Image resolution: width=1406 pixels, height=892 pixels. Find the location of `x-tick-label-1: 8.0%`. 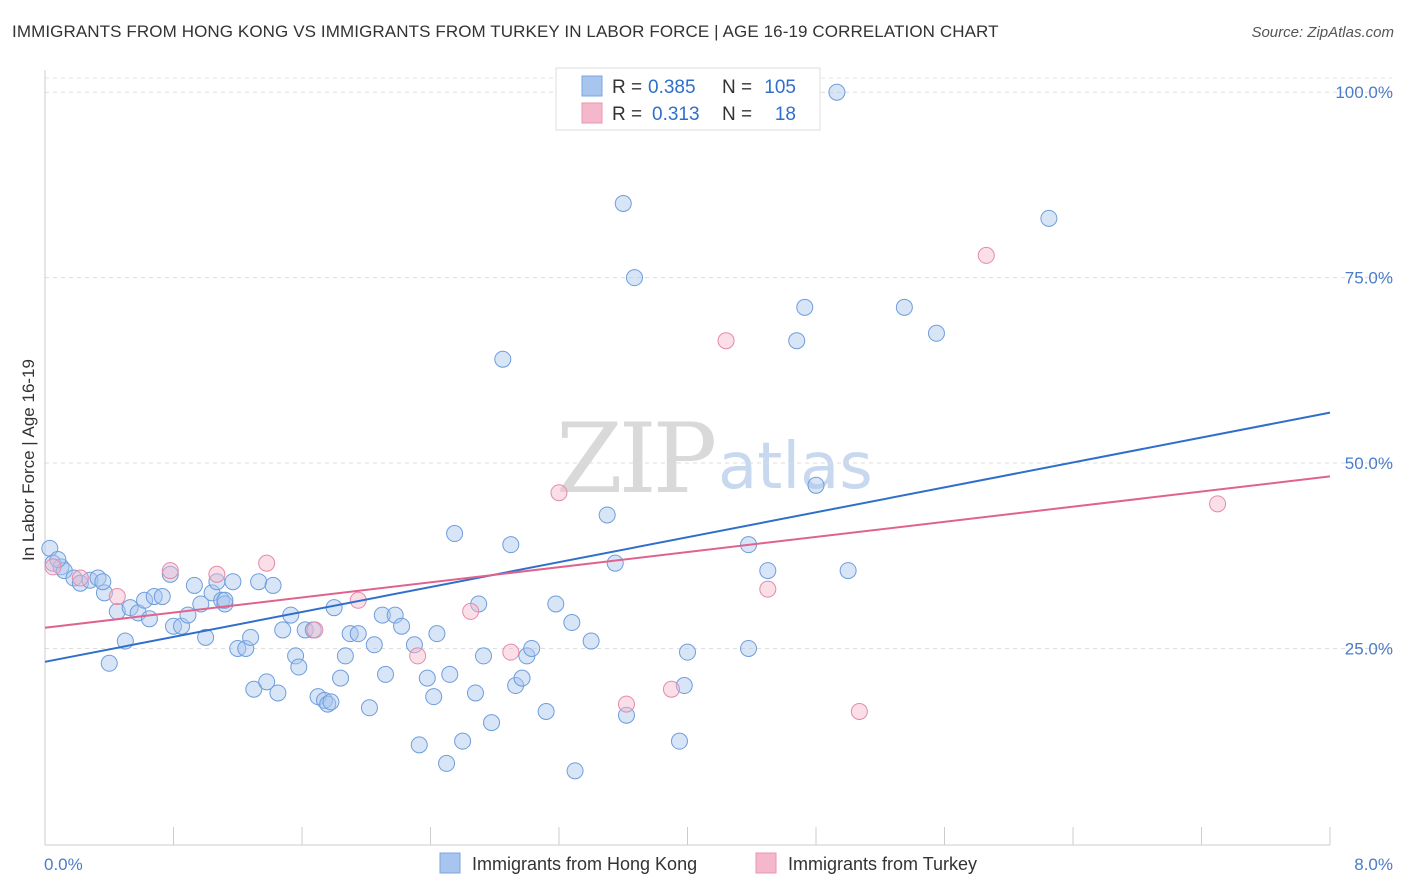

x-tick-label-1: 8.0% is located at coordinates (1373, 864).